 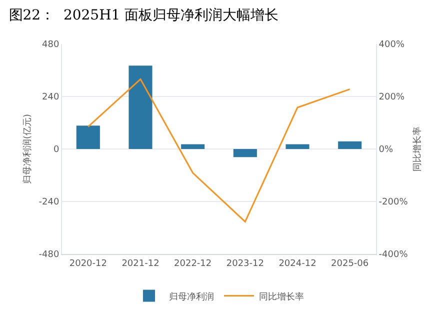 I want to click on y-tick-label: 480, so click(x=51, y=45).